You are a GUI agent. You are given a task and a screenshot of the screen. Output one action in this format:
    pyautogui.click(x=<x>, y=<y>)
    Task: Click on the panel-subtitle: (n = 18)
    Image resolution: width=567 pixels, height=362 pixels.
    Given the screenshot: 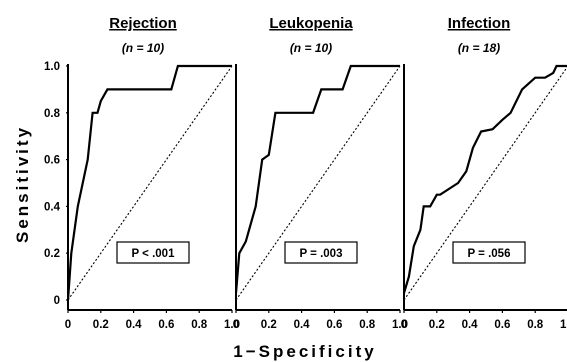 What is the action you would take?
    pyautogui.click(x=479, y=48)
    